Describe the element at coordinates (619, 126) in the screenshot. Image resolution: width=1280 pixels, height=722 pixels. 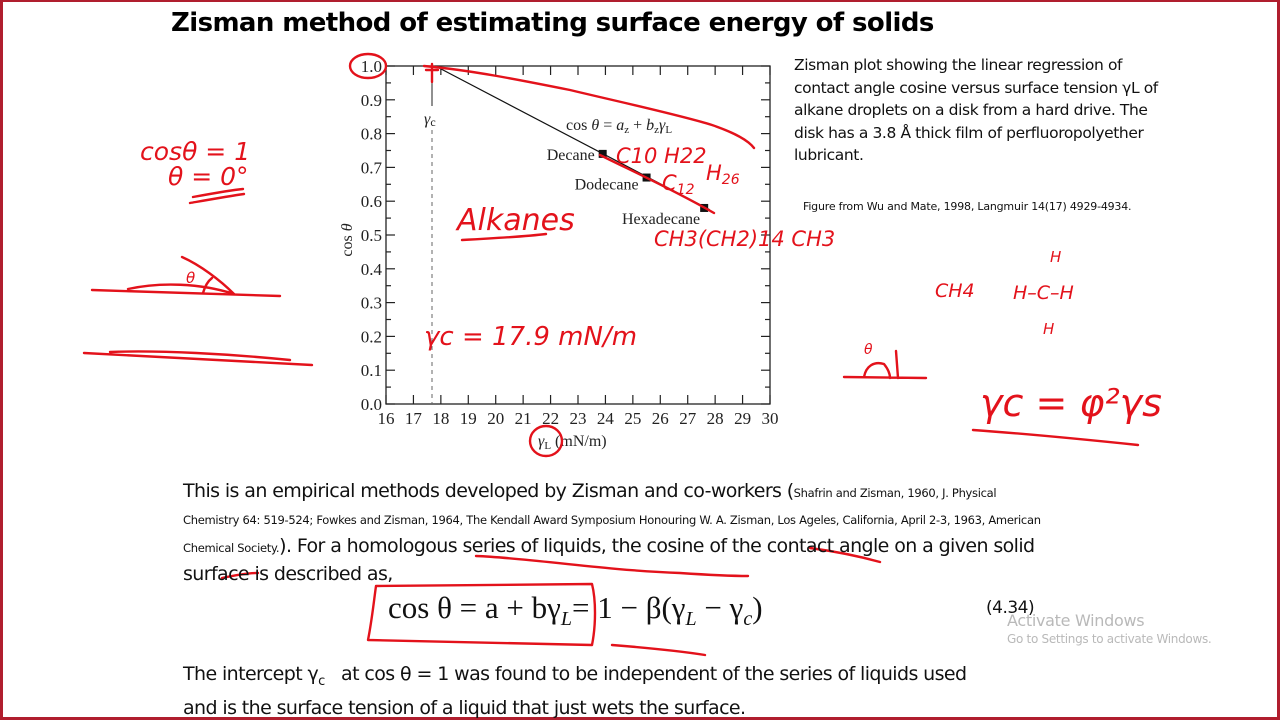
I see `fit-equation-label: cos θ = az + bzγL` at that location.